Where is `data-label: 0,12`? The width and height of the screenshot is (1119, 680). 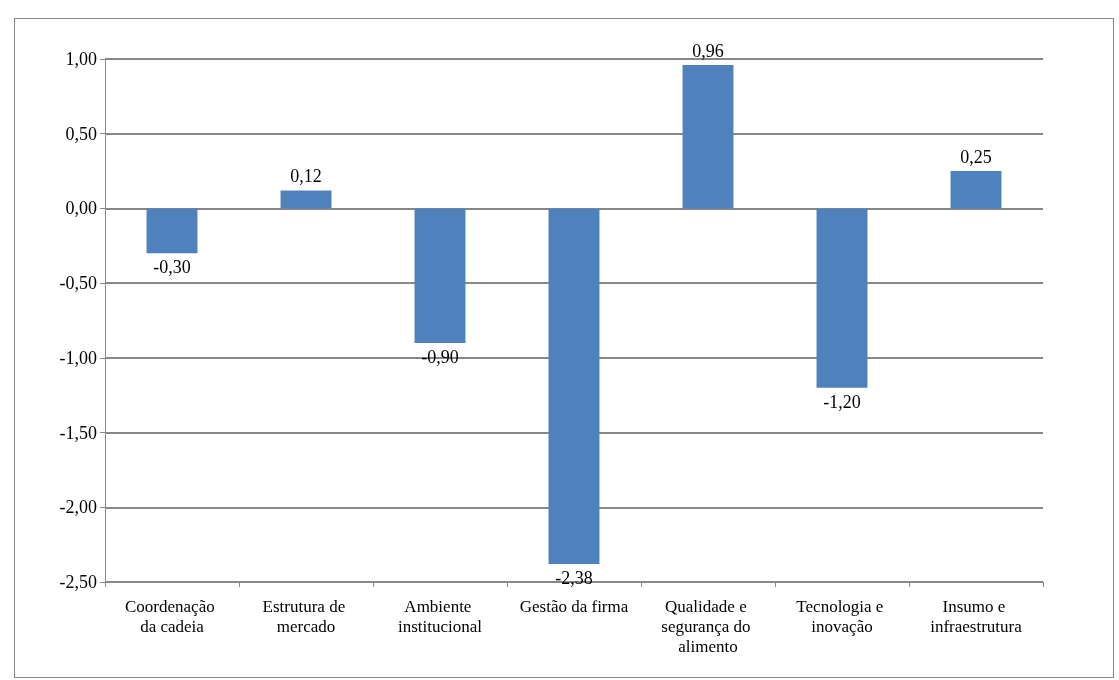 data-label: 0,12 is located at coordinates (306, 176).